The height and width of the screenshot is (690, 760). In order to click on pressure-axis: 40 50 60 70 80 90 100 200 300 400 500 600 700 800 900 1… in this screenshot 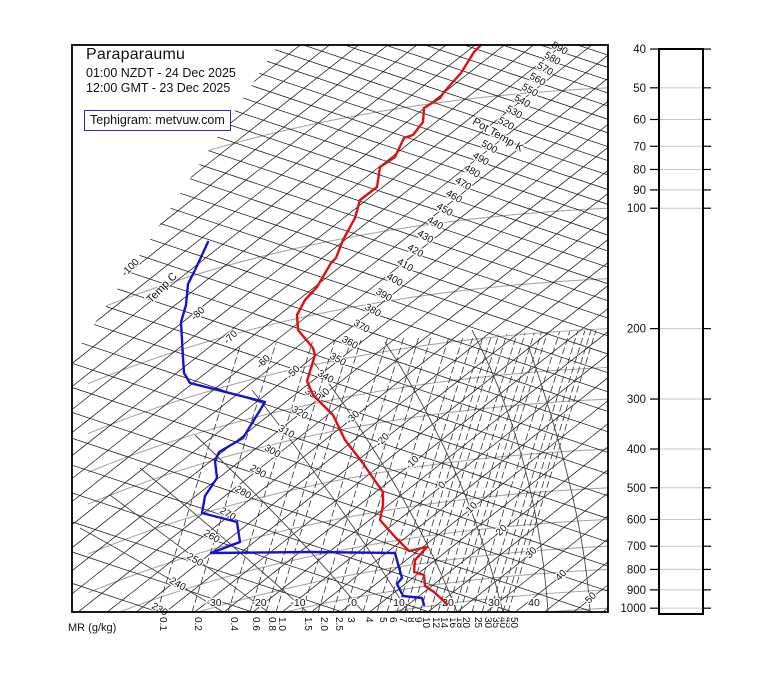, I will do `click(665, 329)`.